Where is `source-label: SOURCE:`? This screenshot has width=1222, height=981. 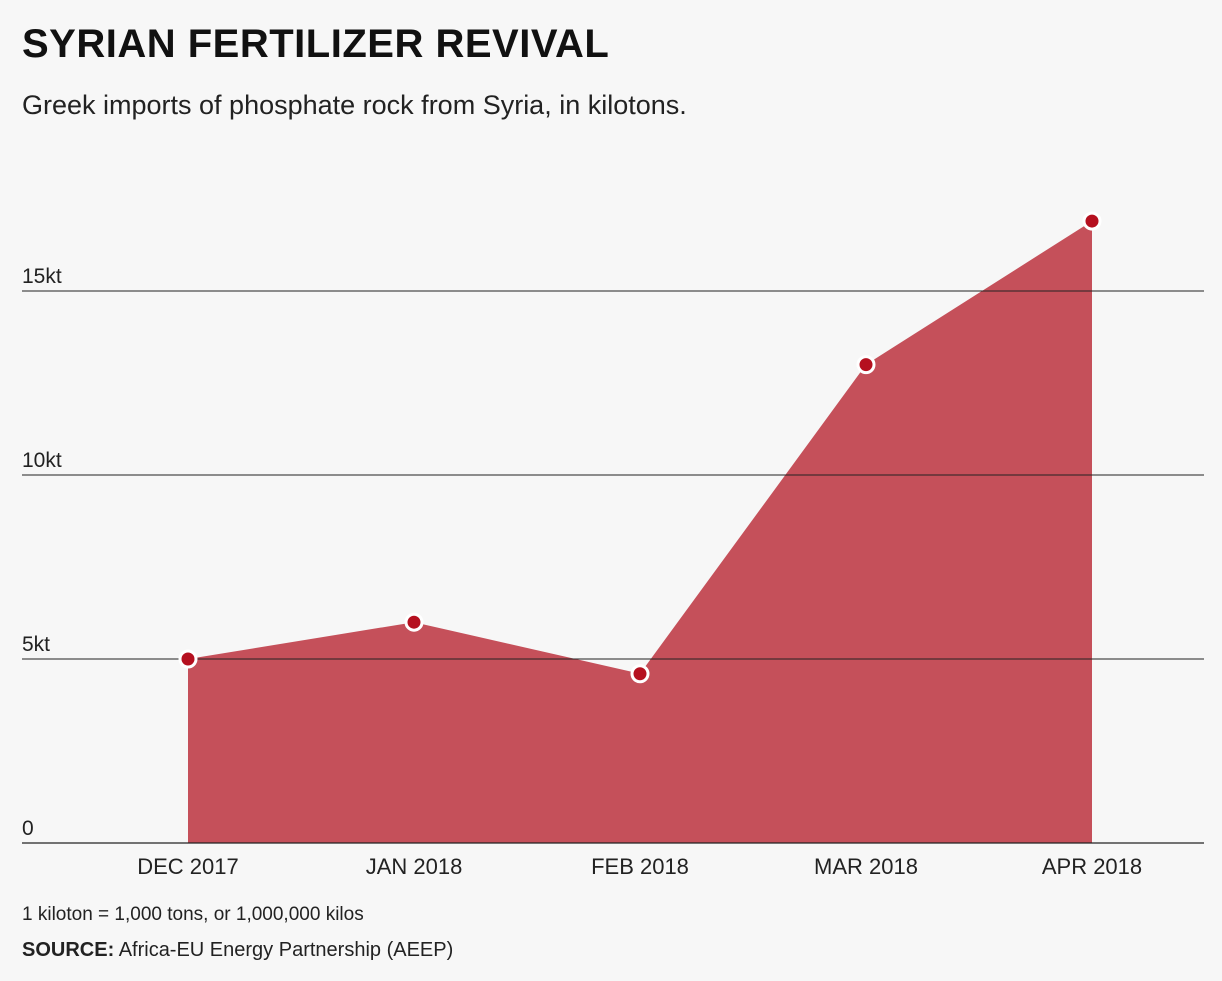 source-label: SOURCE: is located at coordinates (68, 950).